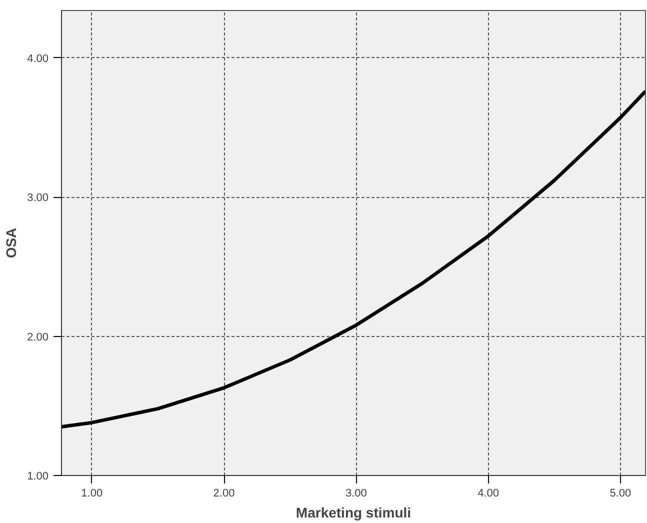  What do you see at coordinates (224, 494) in the screenshot?
I see `x-tick-label: 2.00` at bounding box center [224, 494].